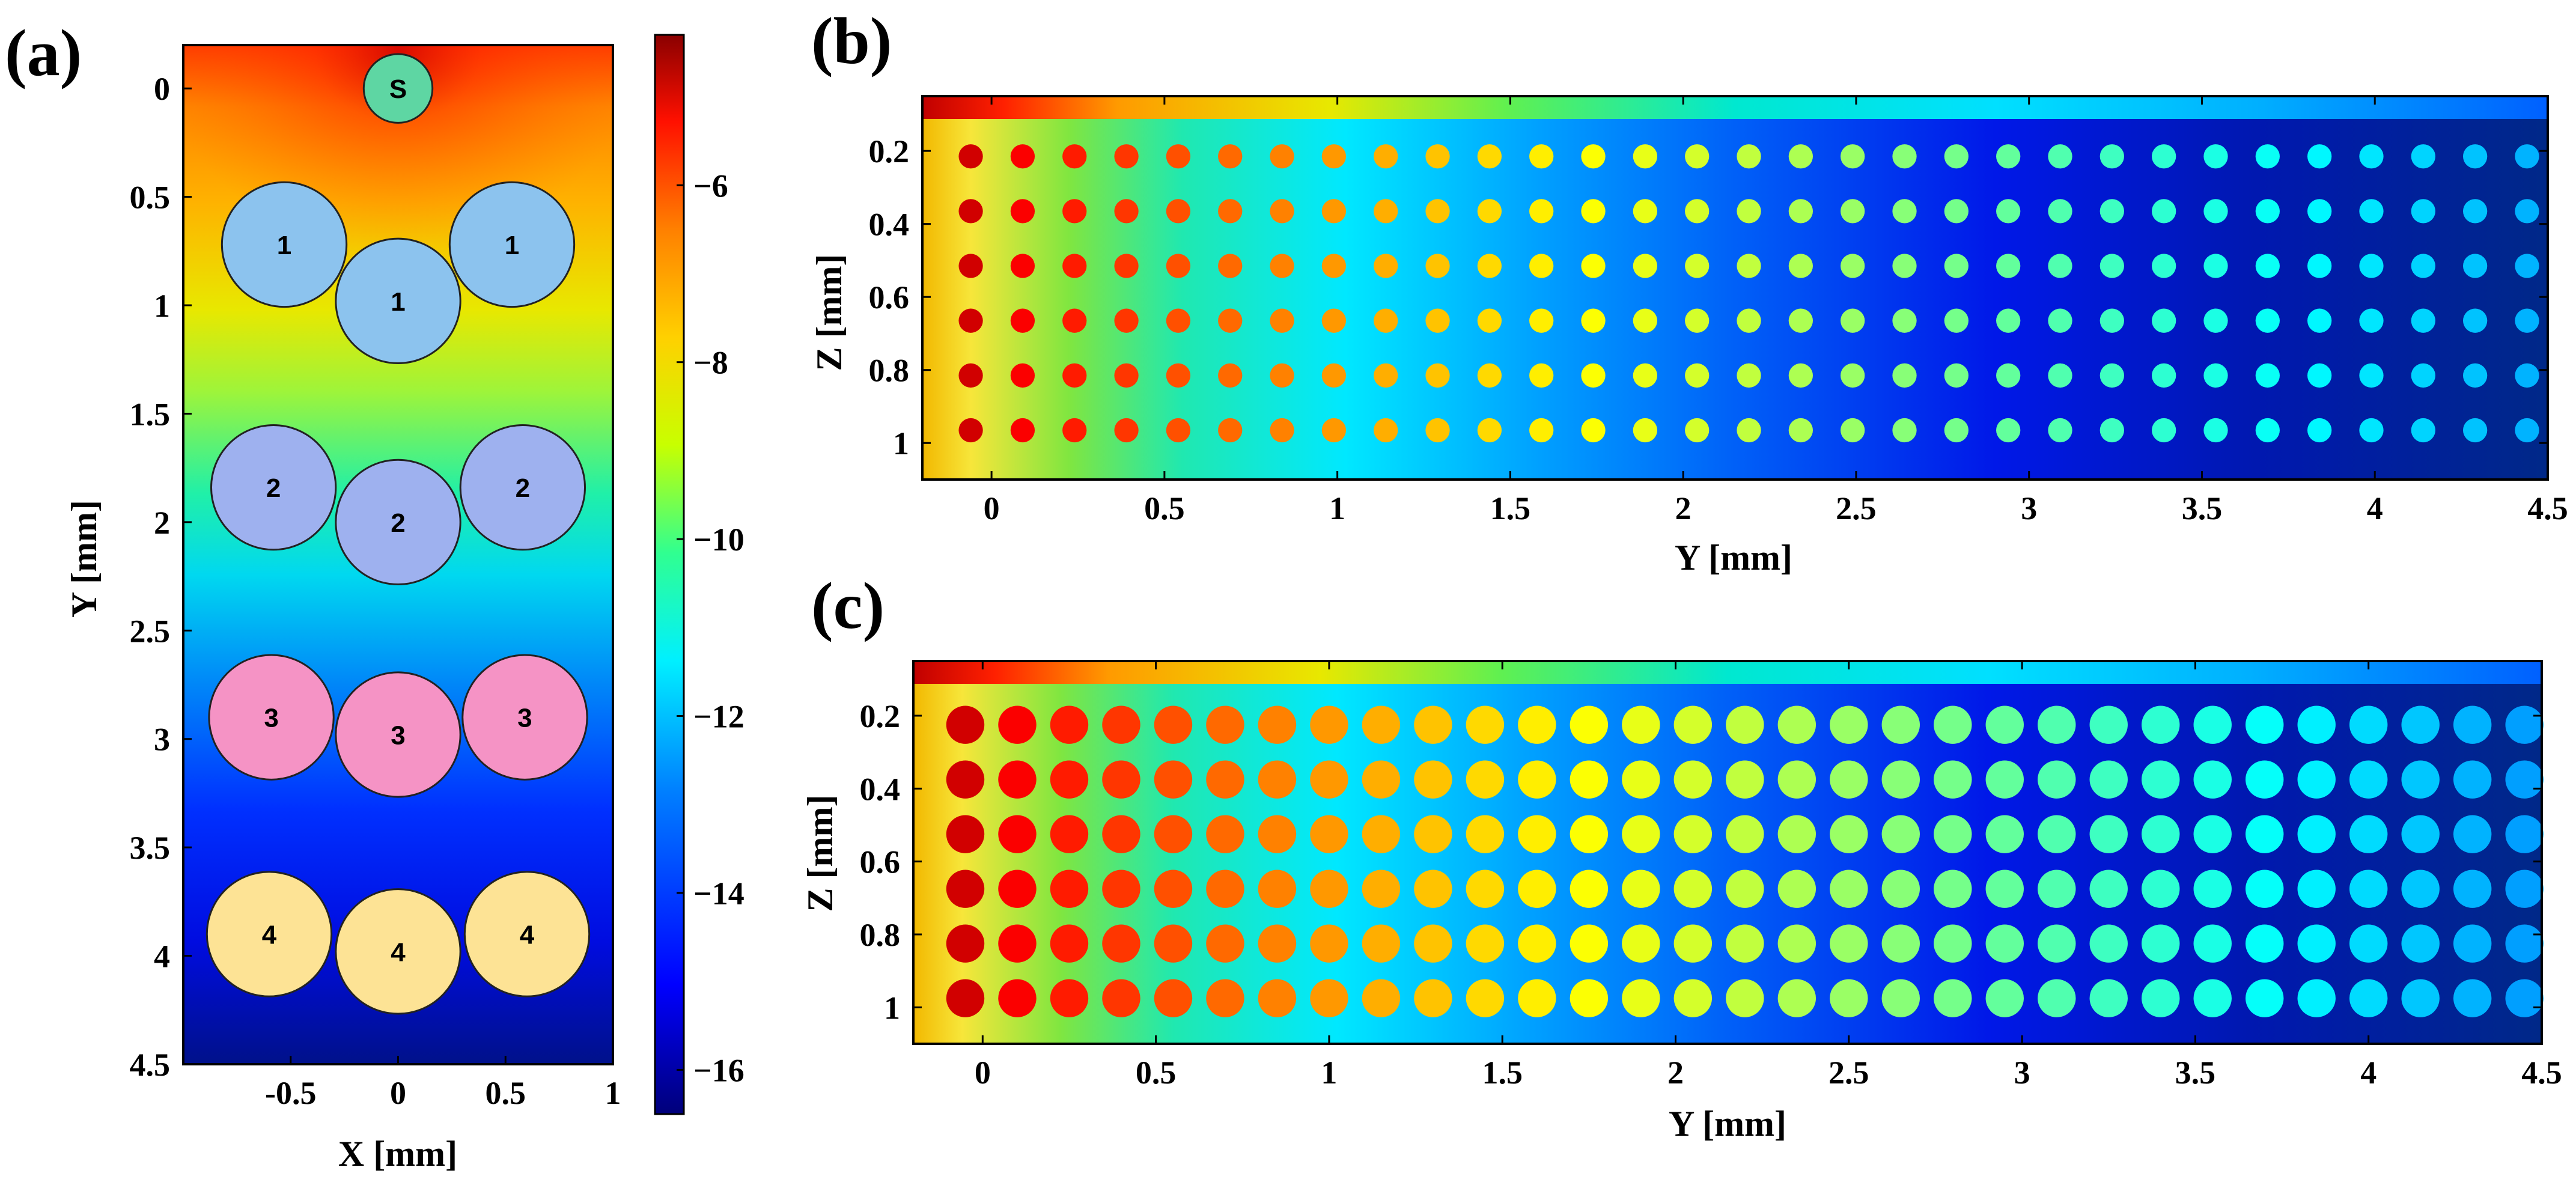 This screenshot has width=2576, height=1185. I want to click on ytick-label: 1, so click(901, 443).